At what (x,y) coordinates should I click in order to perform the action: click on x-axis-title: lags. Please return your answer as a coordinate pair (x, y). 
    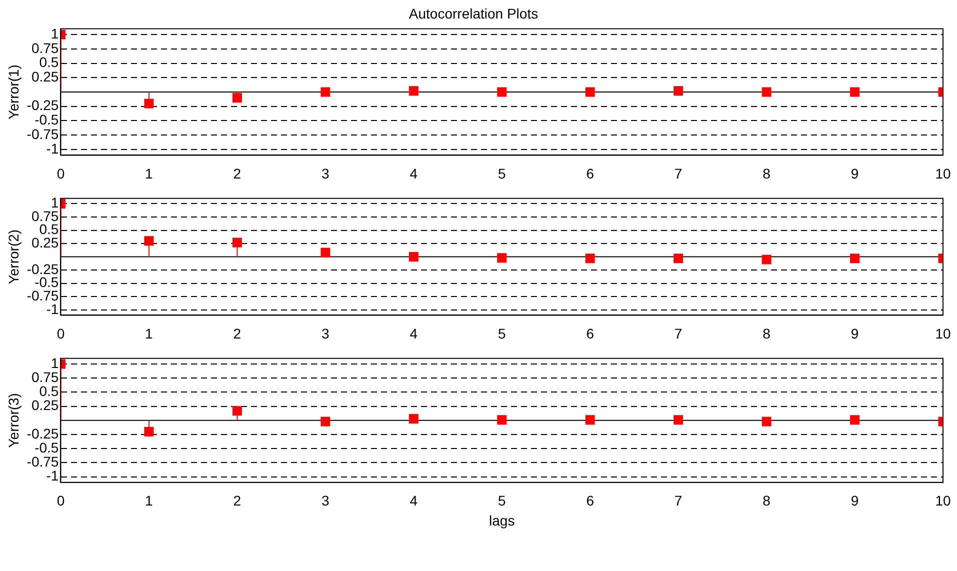
    Looking at the image, I should click on (502, 520).